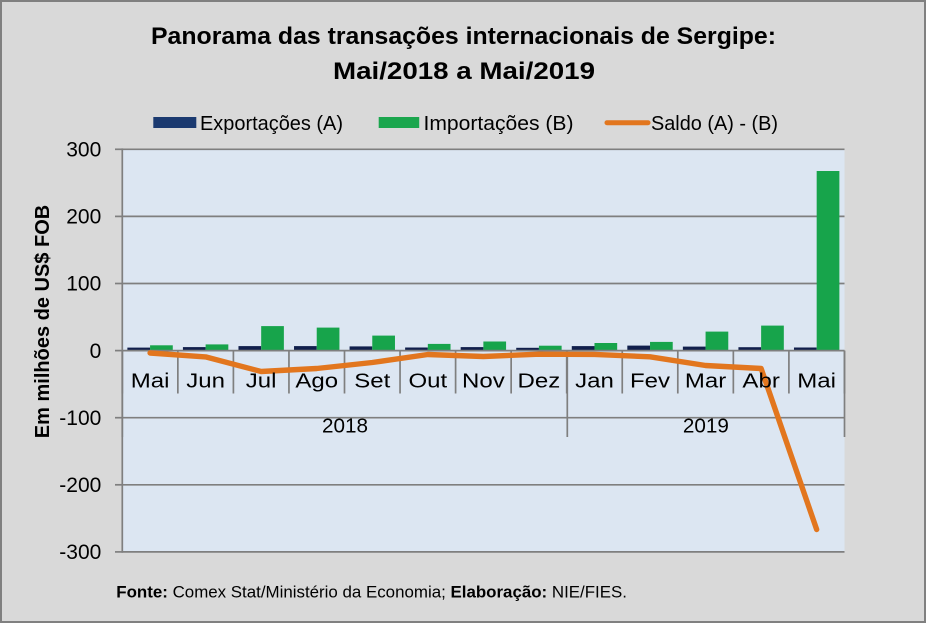  Describe the element at coordinates (483, 381) in the screenshot. I see `svg-text: Nov` at that location.